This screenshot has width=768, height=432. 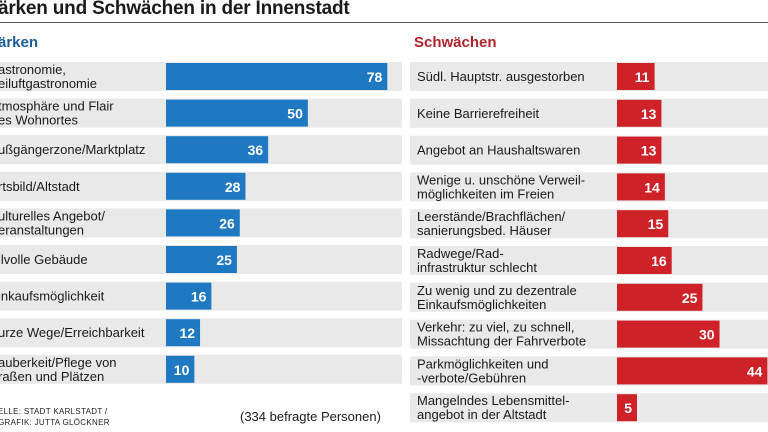 I want to click on strength-label: astronomie, eiluftgastronomie, so click(x=48, y=76).